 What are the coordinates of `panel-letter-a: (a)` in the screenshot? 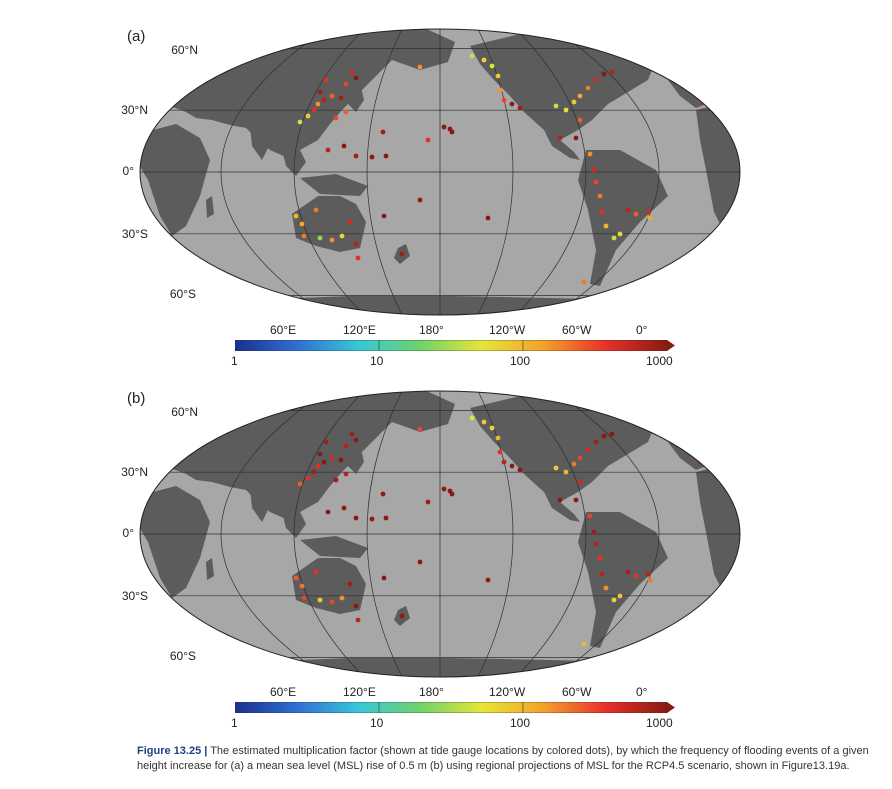 It's located at (136, 36).